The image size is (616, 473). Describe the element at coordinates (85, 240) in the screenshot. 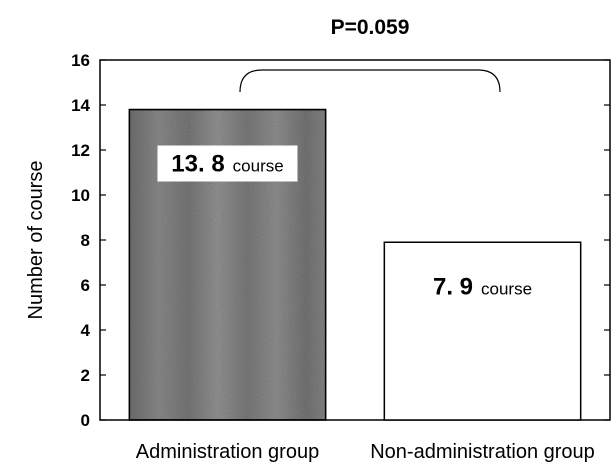

I see `y-tick-label: 8` at that location.